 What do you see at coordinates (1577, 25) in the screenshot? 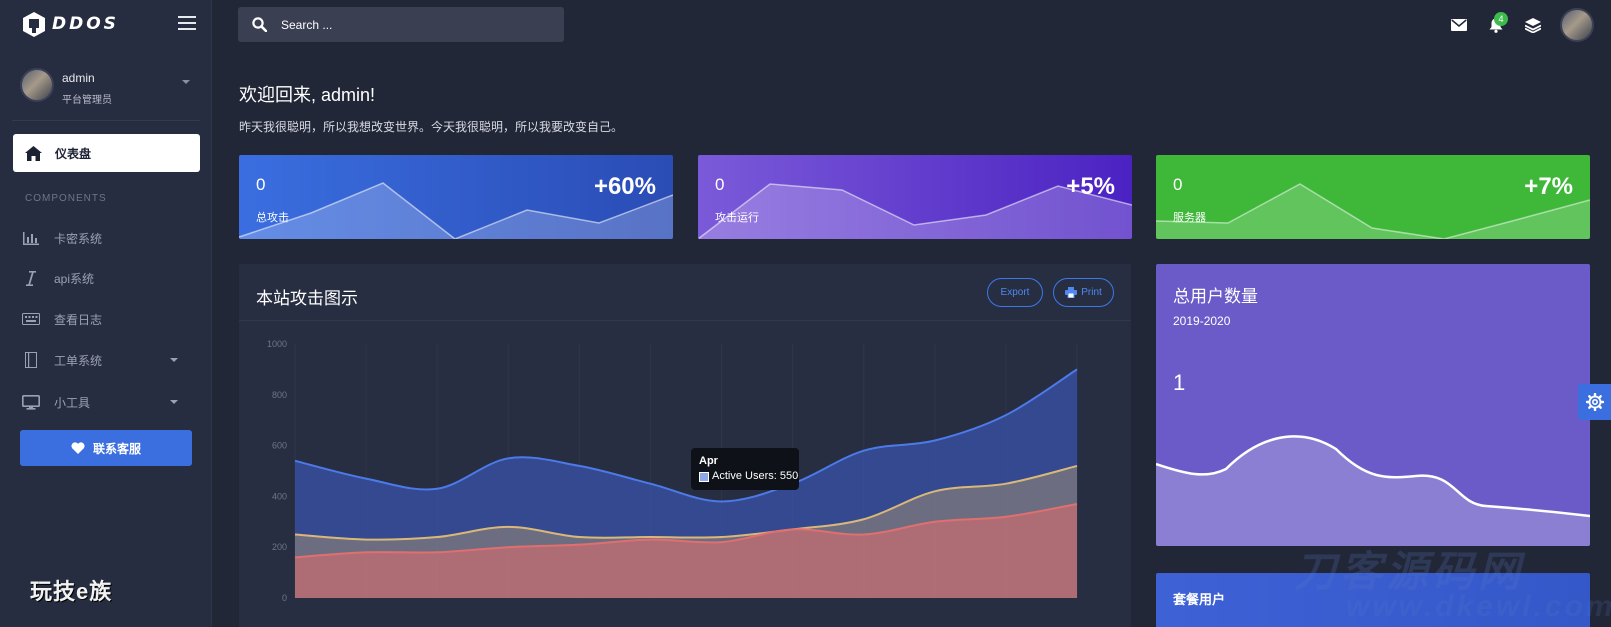
I see `user-avatar-button` at bounding box center [1577, 25].